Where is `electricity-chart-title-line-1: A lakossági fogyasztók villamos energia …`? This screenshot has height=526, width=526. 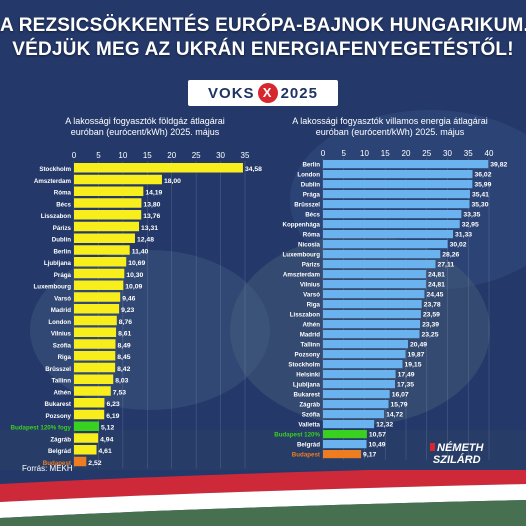
electricity-chart-title-line-1: A lakossági fogyasztók villamos energia … is located at coordinates (390, 121).